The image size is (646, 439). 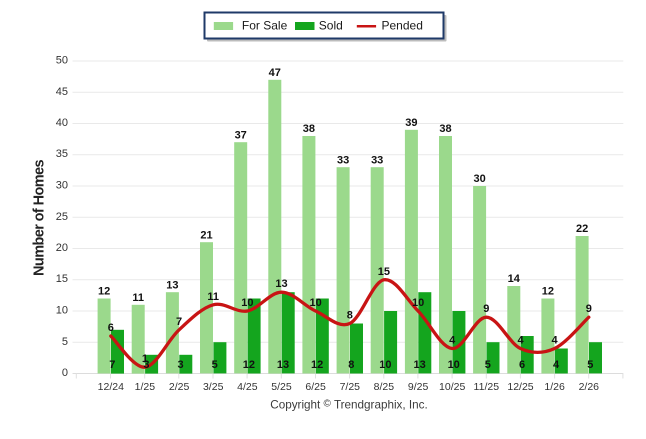 I want to click on svg-text: 1/26, so click(x=554, y=387).